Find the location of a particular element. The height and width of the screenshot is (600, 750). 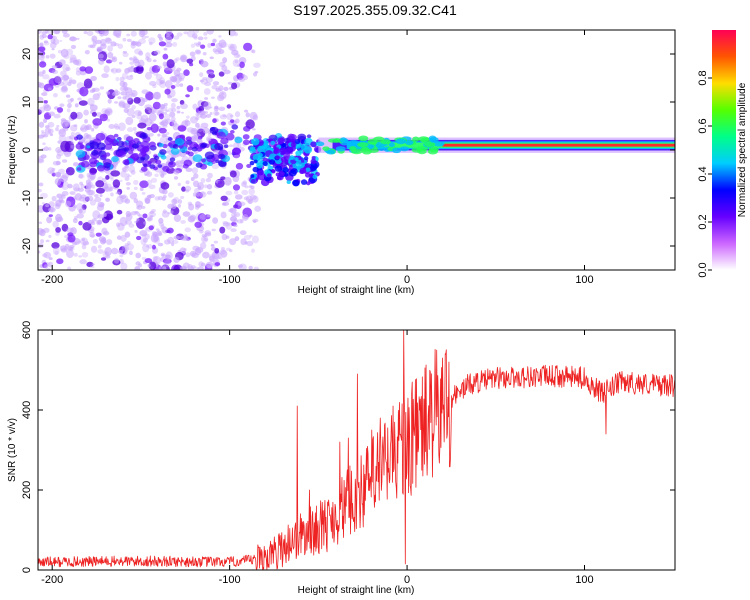

spectrogram-y-tick-label: 10 is located at coordinates (27, 102).